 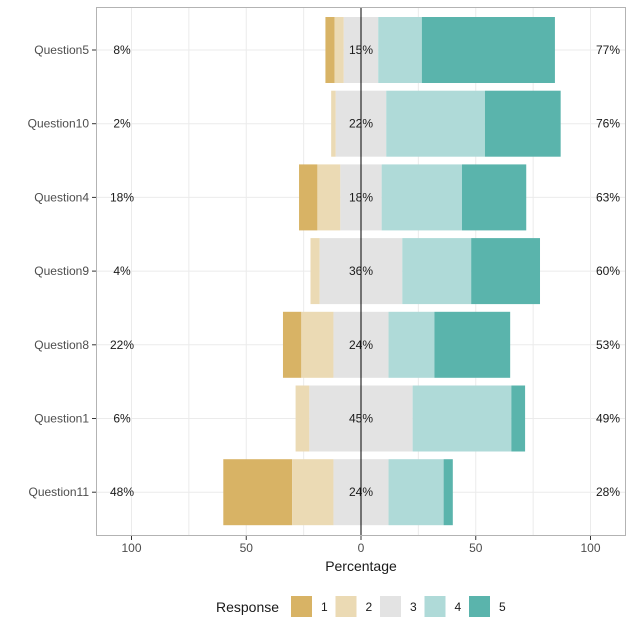 What do you see at coordinates (59, 492) in the screenshot?
I see `y-tick-label: Question11` at bounding box center [59, 492].